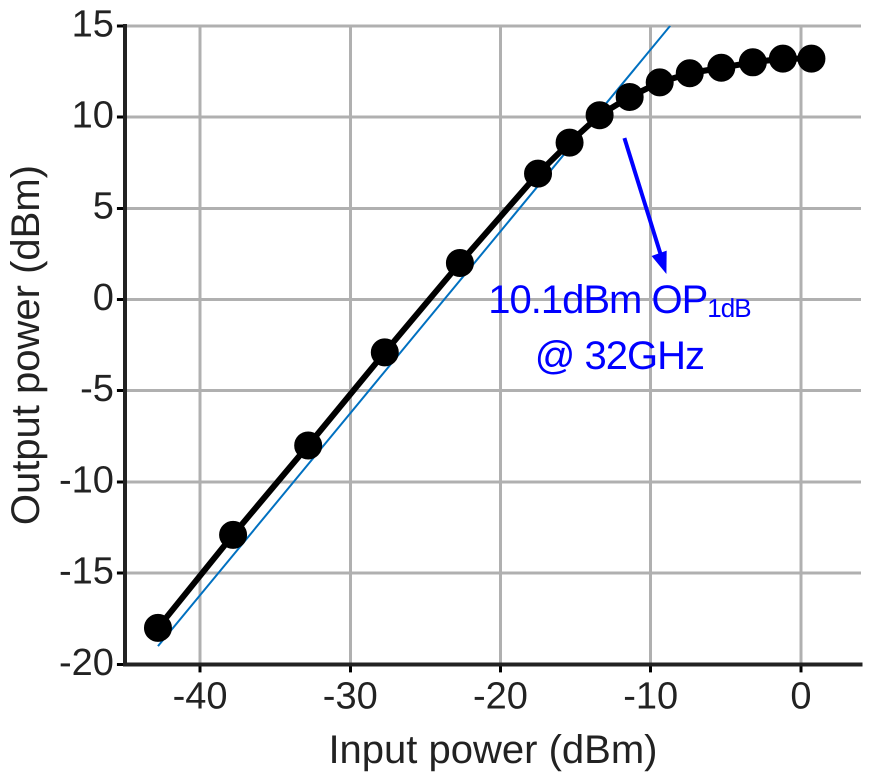 Image resolution: width=878 pixels, height=780 pixels. What do you see at coordinates (103, 207) in the screenshot?
I see `y-tick-label: 5` at bounding box center [103, 207].